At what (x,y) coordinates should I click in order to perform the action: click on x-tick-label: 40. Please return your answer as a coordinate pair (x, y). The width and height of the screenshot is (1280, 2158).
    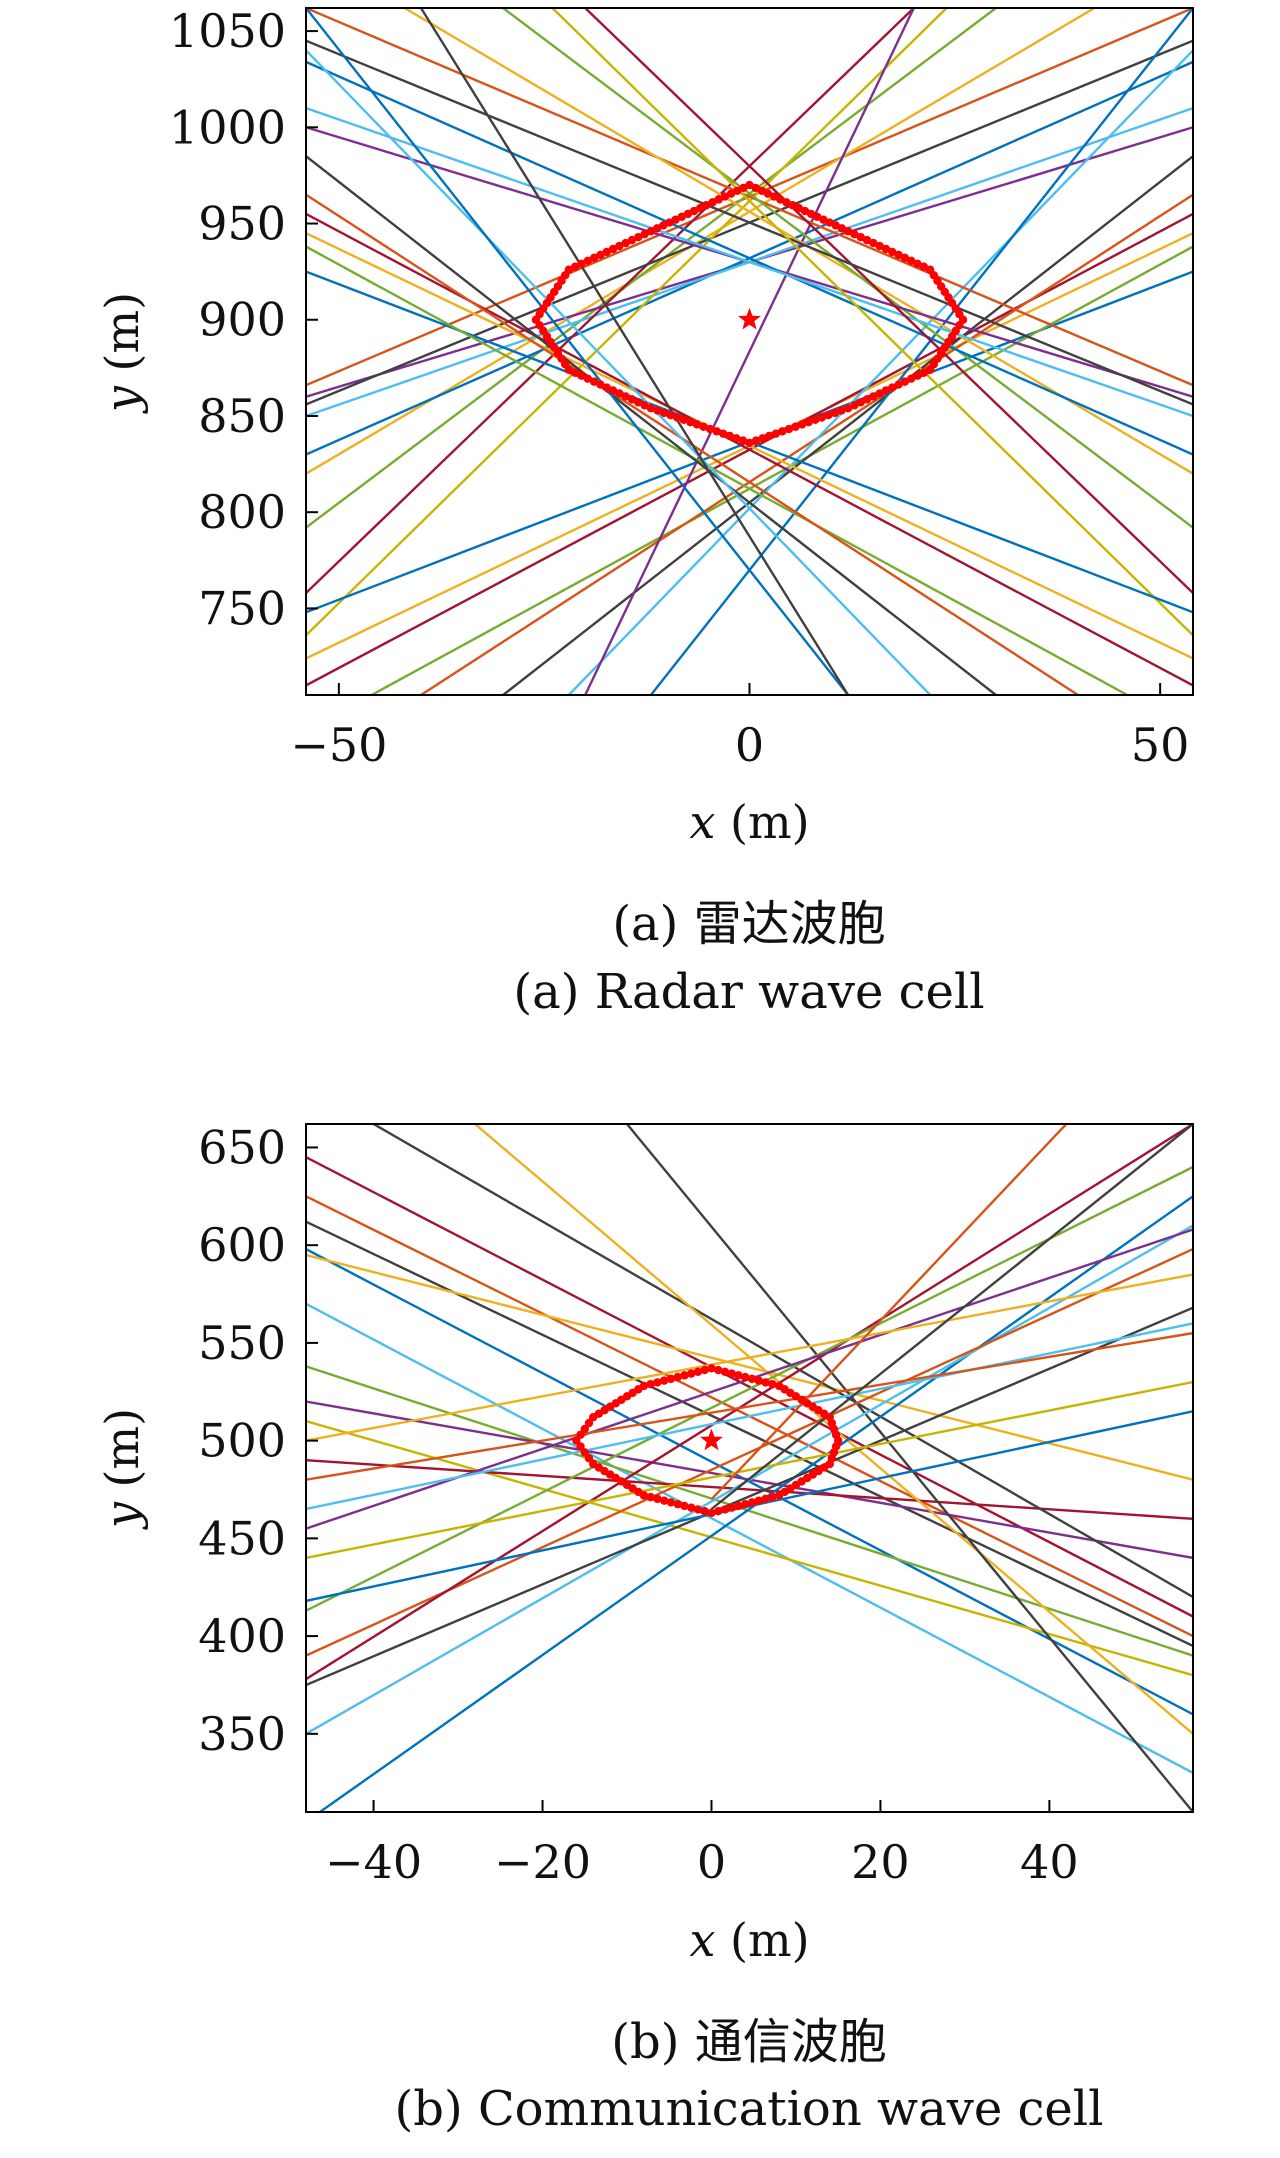
    Looking at the image, I should click on (1049, 1862).